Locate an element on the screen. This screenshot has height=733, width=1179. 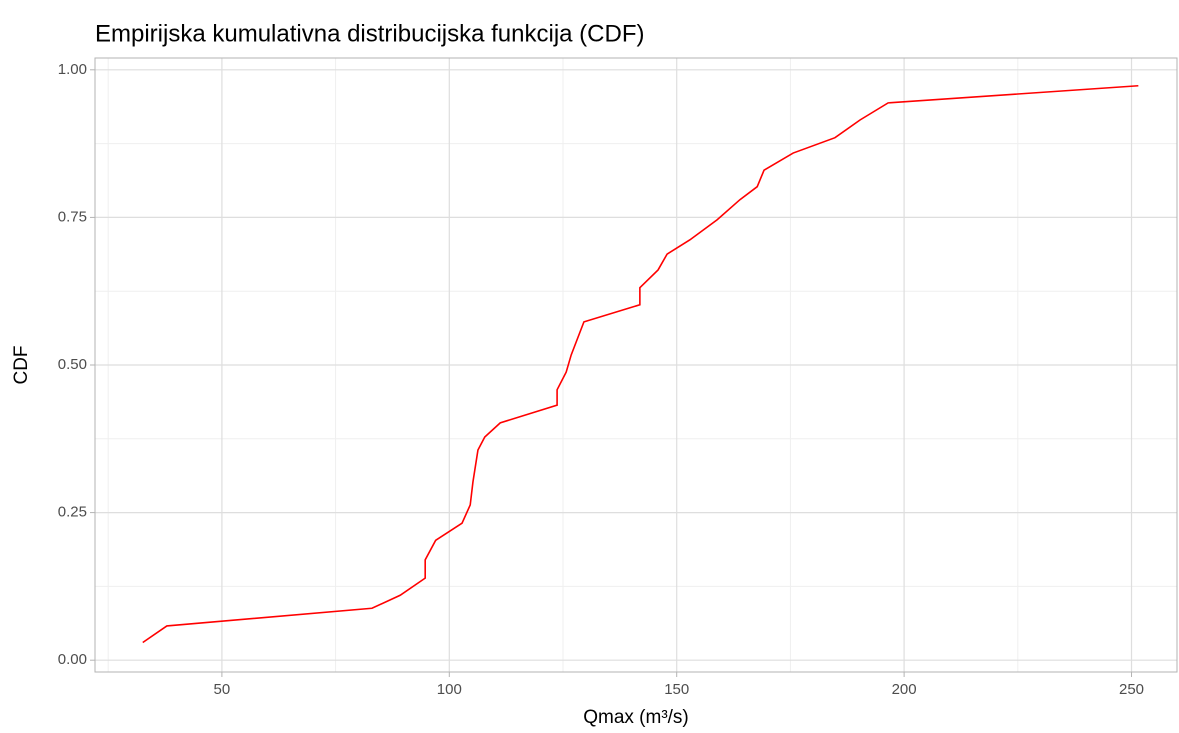
y-axis-title: CDF is located at coordinates (21, 364).